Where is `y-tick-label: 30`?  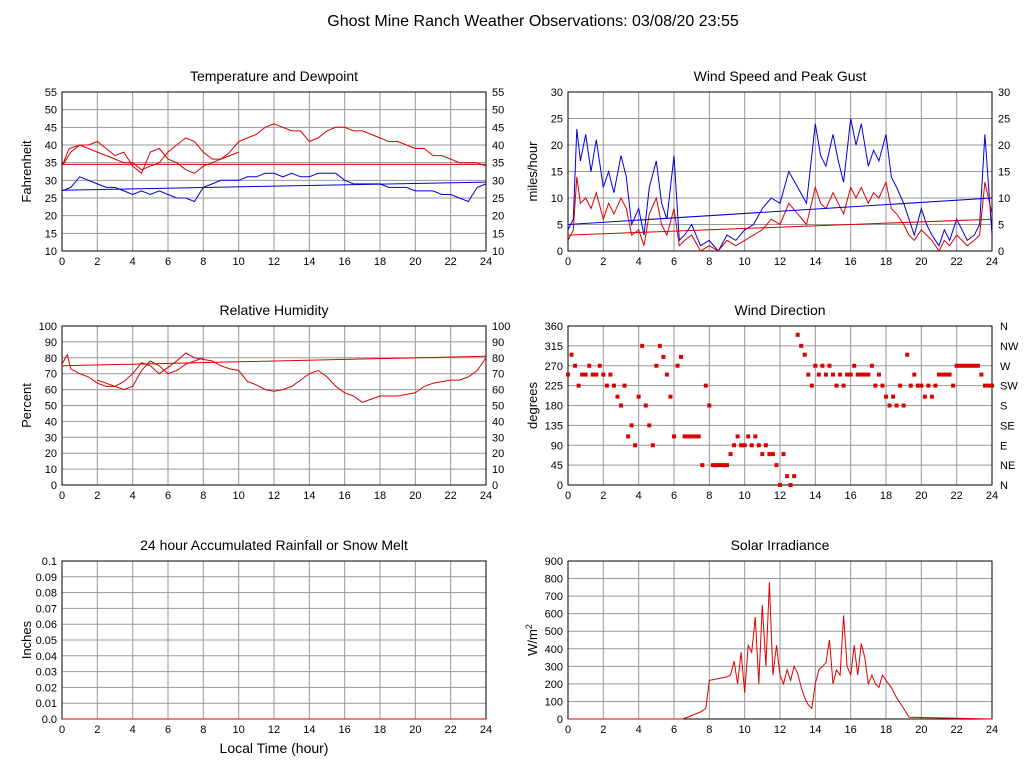
y-tick-label: 30 is located at coordinates (557, 93).